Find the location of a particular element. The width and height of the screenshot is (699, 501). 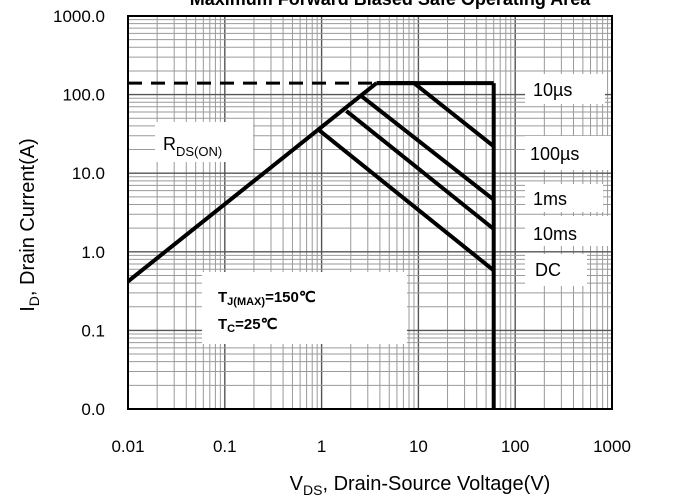

y-tick-label: 100.0 is located at coordinates (83, 95).